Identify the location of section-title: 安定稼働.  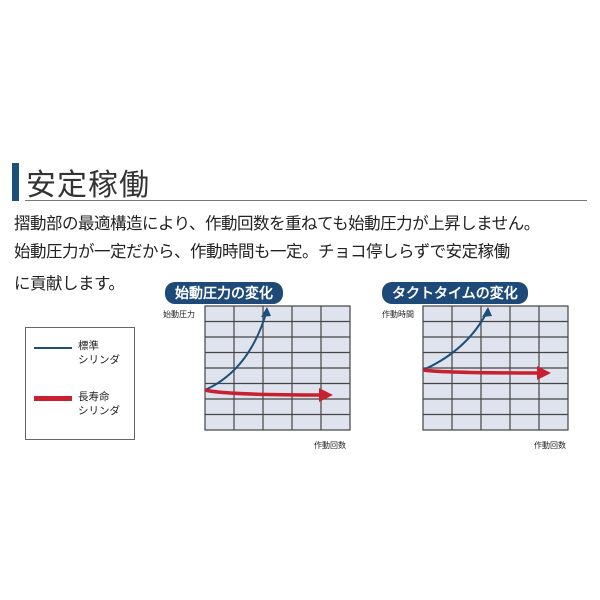
(88, 185).